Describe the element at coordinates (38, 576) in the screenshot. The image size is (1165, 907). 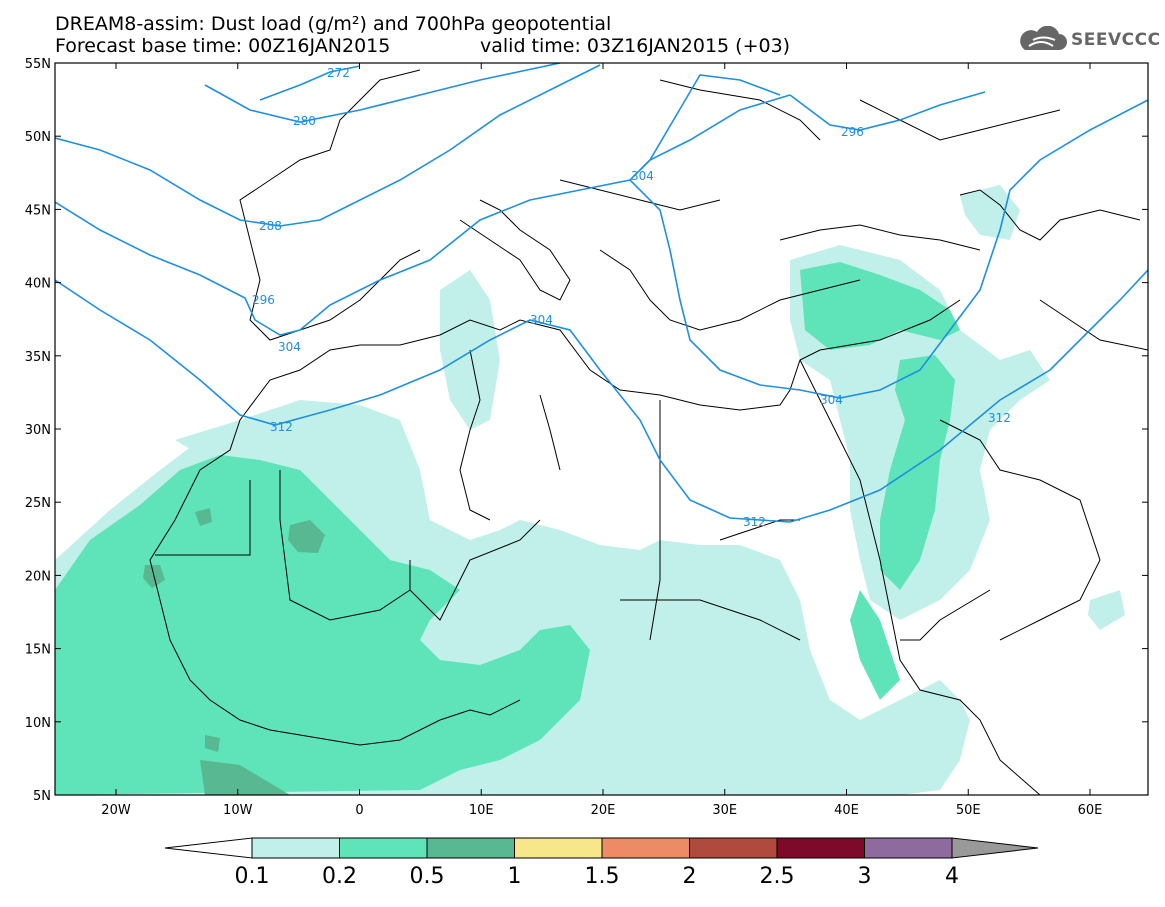
I see `lat-tick-label: 20N` at that location.